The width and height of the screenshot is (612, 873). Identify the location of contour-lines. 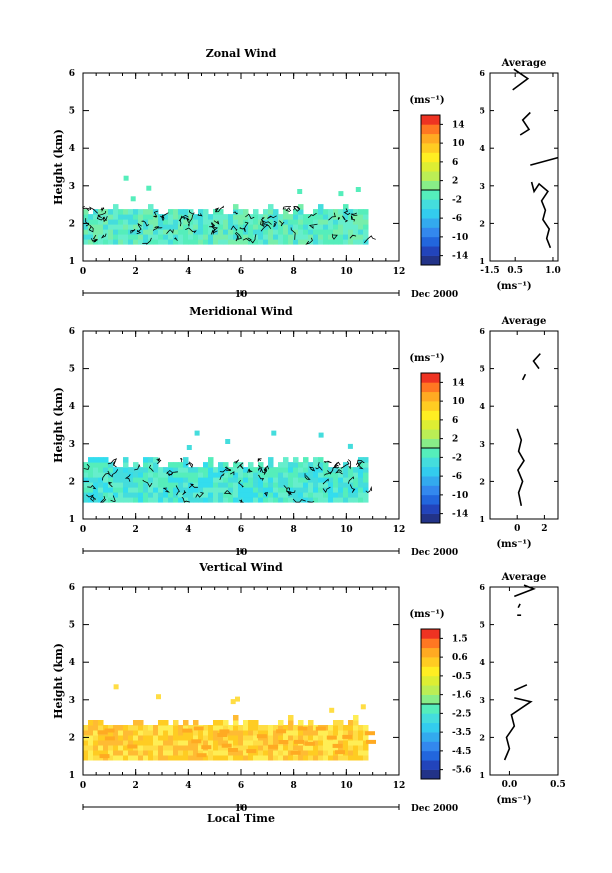
(228, 480).